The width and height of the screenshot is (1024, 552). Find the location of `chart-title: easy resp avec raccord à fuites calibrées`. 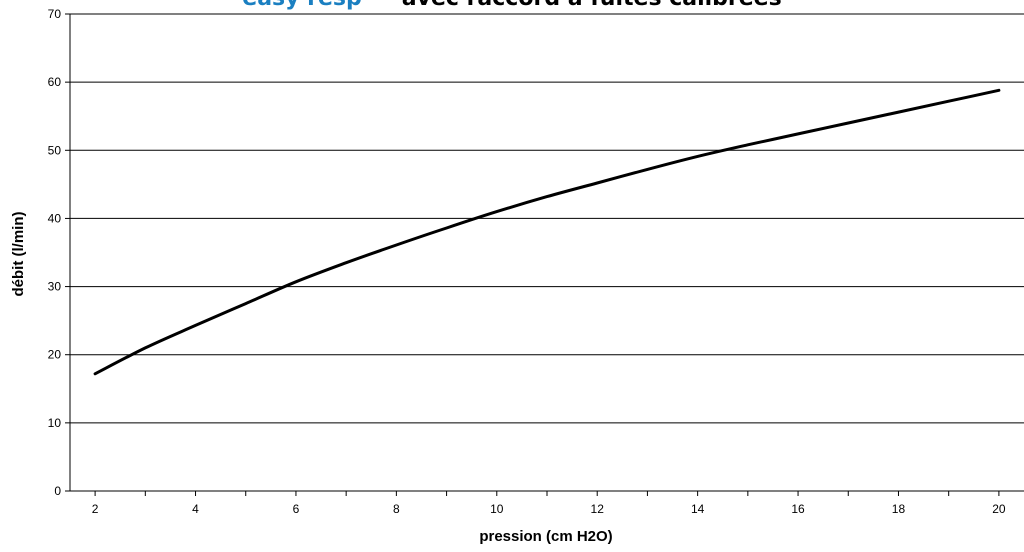

chart-title: easy resp avec raccord à fuites calibrées is located at coordinates (512, 5).